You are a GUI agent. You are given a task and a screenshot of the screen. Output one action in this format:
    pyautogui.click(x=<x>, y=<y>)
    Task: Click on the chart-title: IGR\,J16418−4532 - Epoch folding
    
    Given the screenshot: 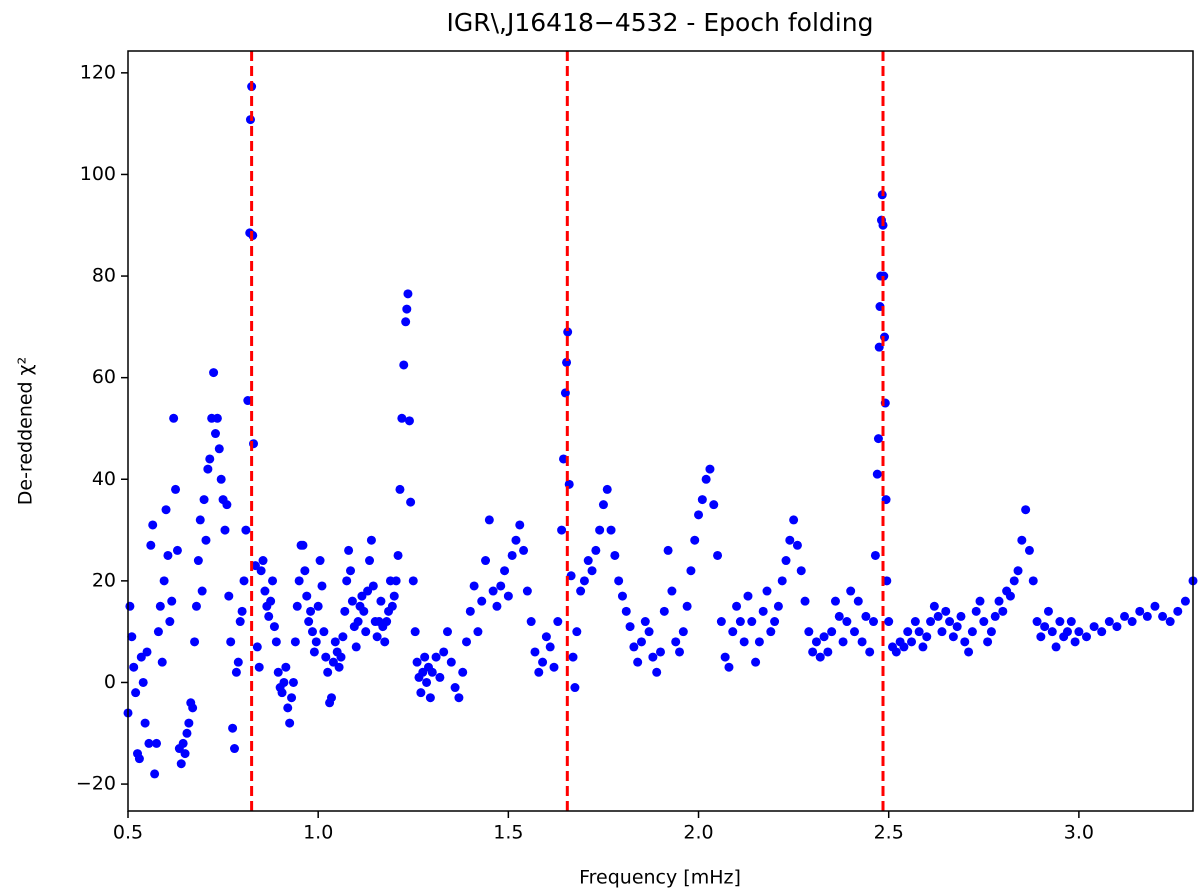 What is the action you would take?
    pyautogui.click(x=660, y=22)
    